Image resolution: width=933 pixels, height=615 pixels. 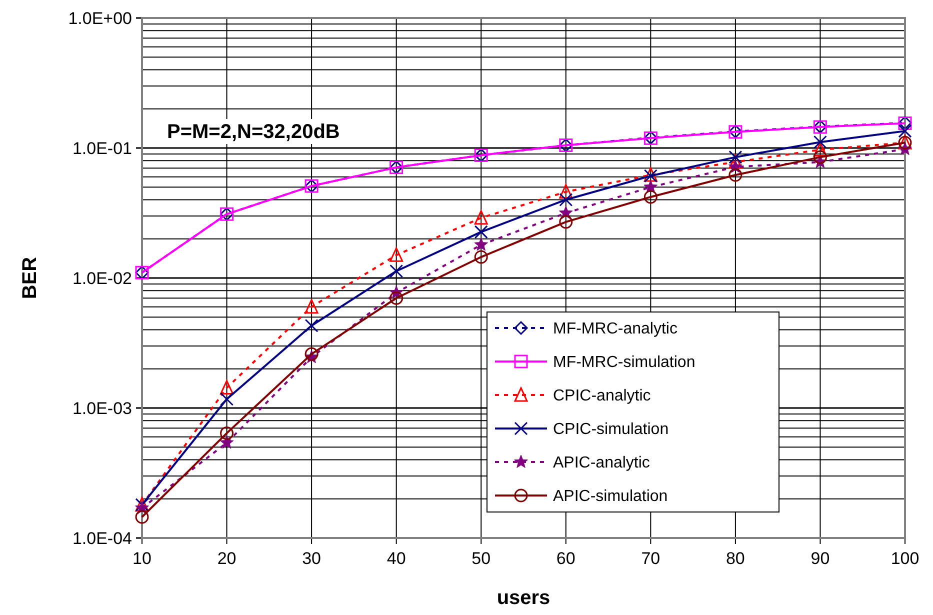 I want to click on y-tick-label: 1.0E-02, so click(x=102, y=278).